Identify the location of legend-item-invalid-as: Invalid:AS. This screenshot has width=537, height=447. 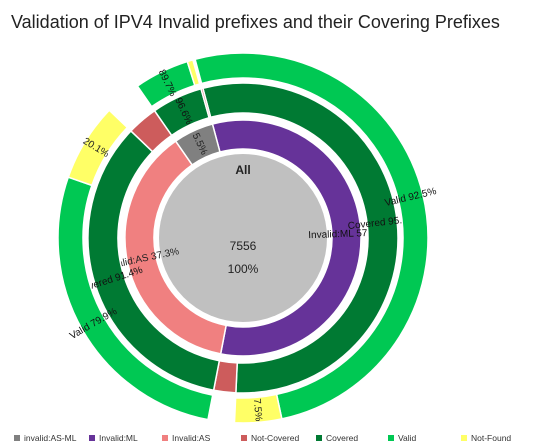
(186, 438).